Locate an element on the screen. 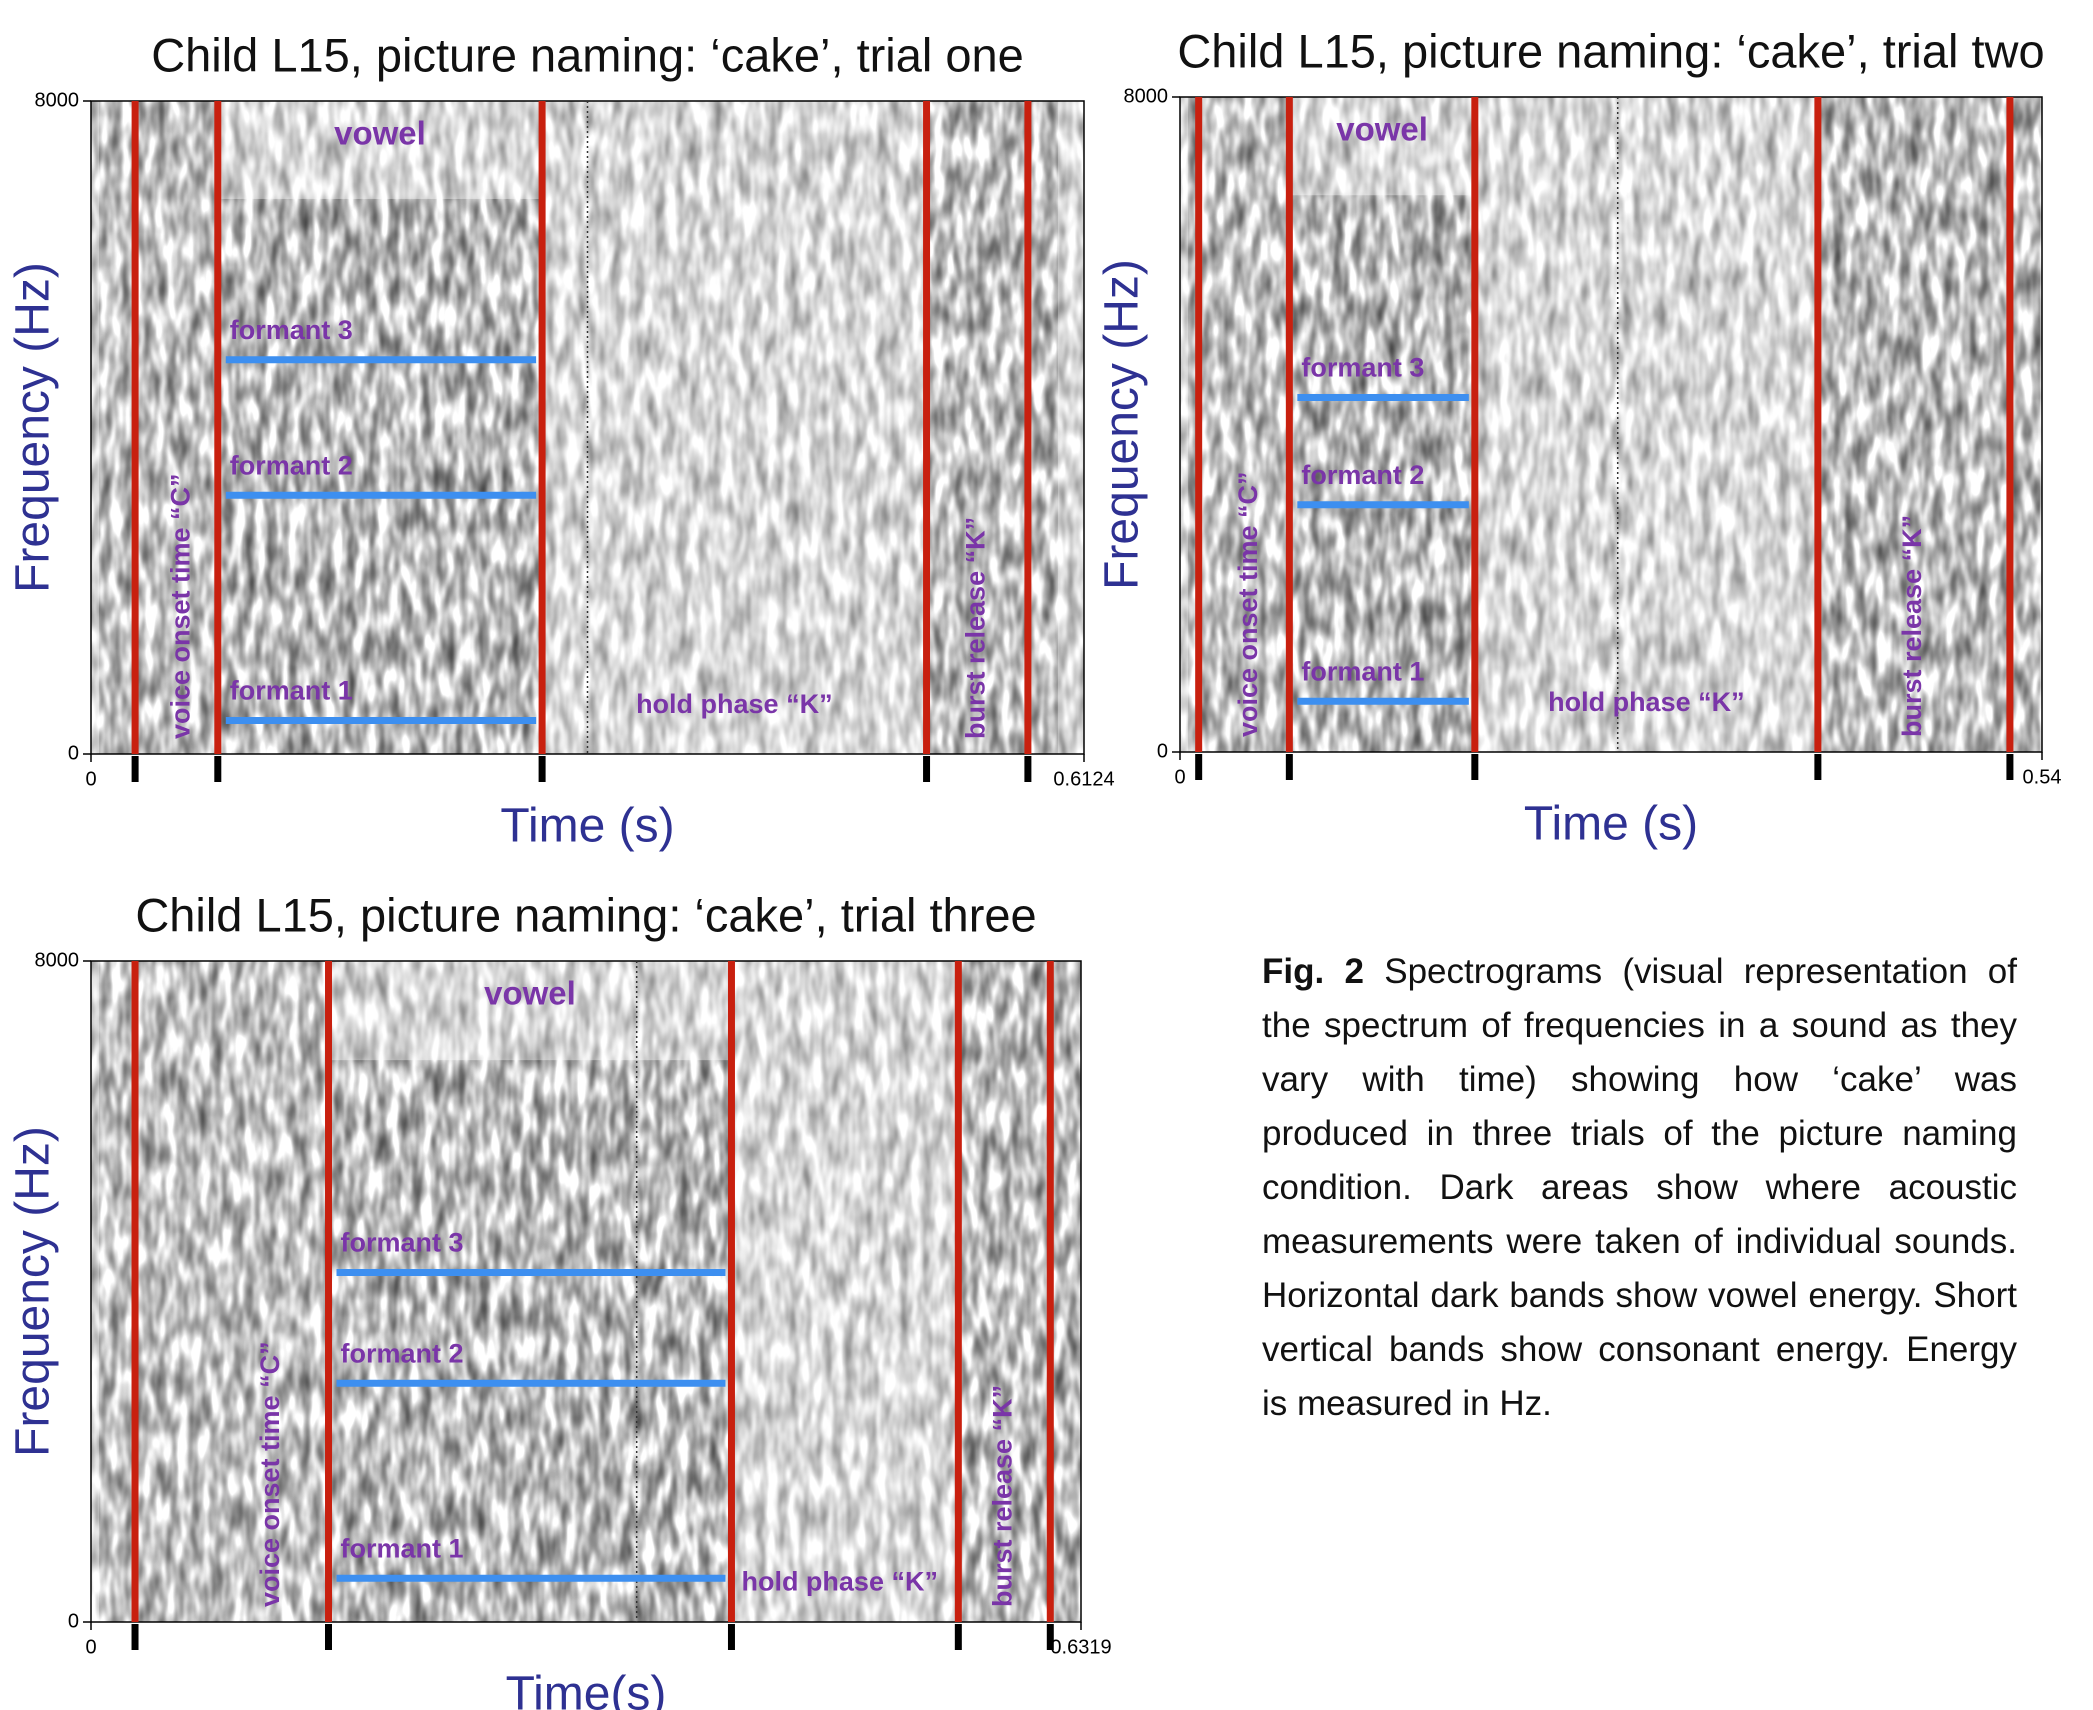  caption-label: Fig. 2 is located at coordinates (1313, 971).